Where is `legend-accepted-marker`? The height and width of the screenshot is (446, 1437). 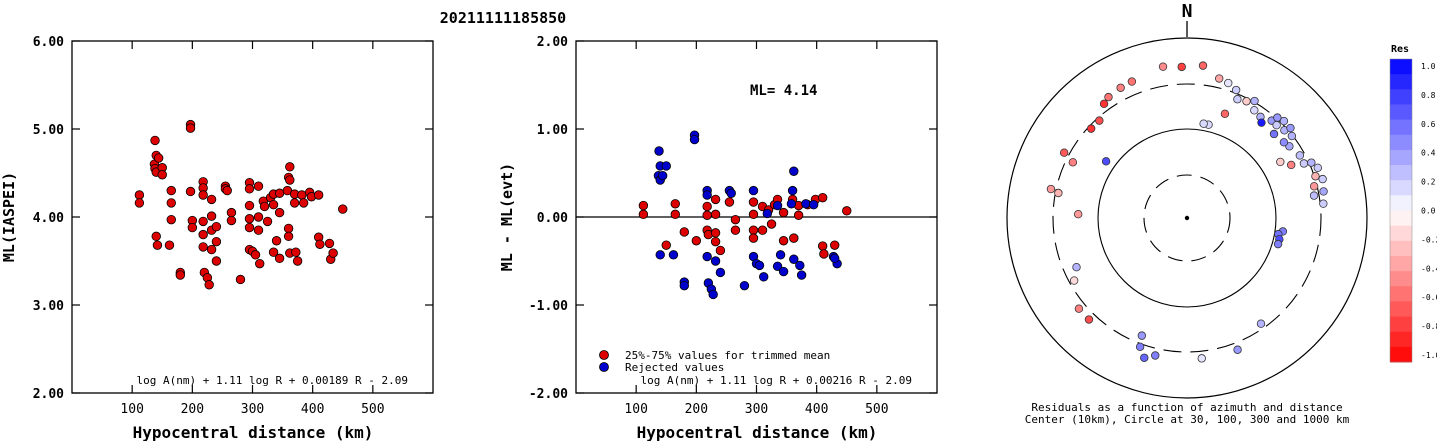
legend-accepted-marker is located at coordinates (604, 355).